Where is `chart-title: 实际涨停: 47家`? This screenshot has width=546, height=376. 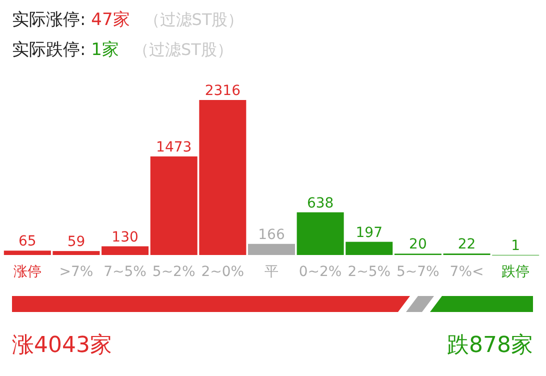
chart-title: 实际涨停: 47家 is located at coordinates (71, 20).